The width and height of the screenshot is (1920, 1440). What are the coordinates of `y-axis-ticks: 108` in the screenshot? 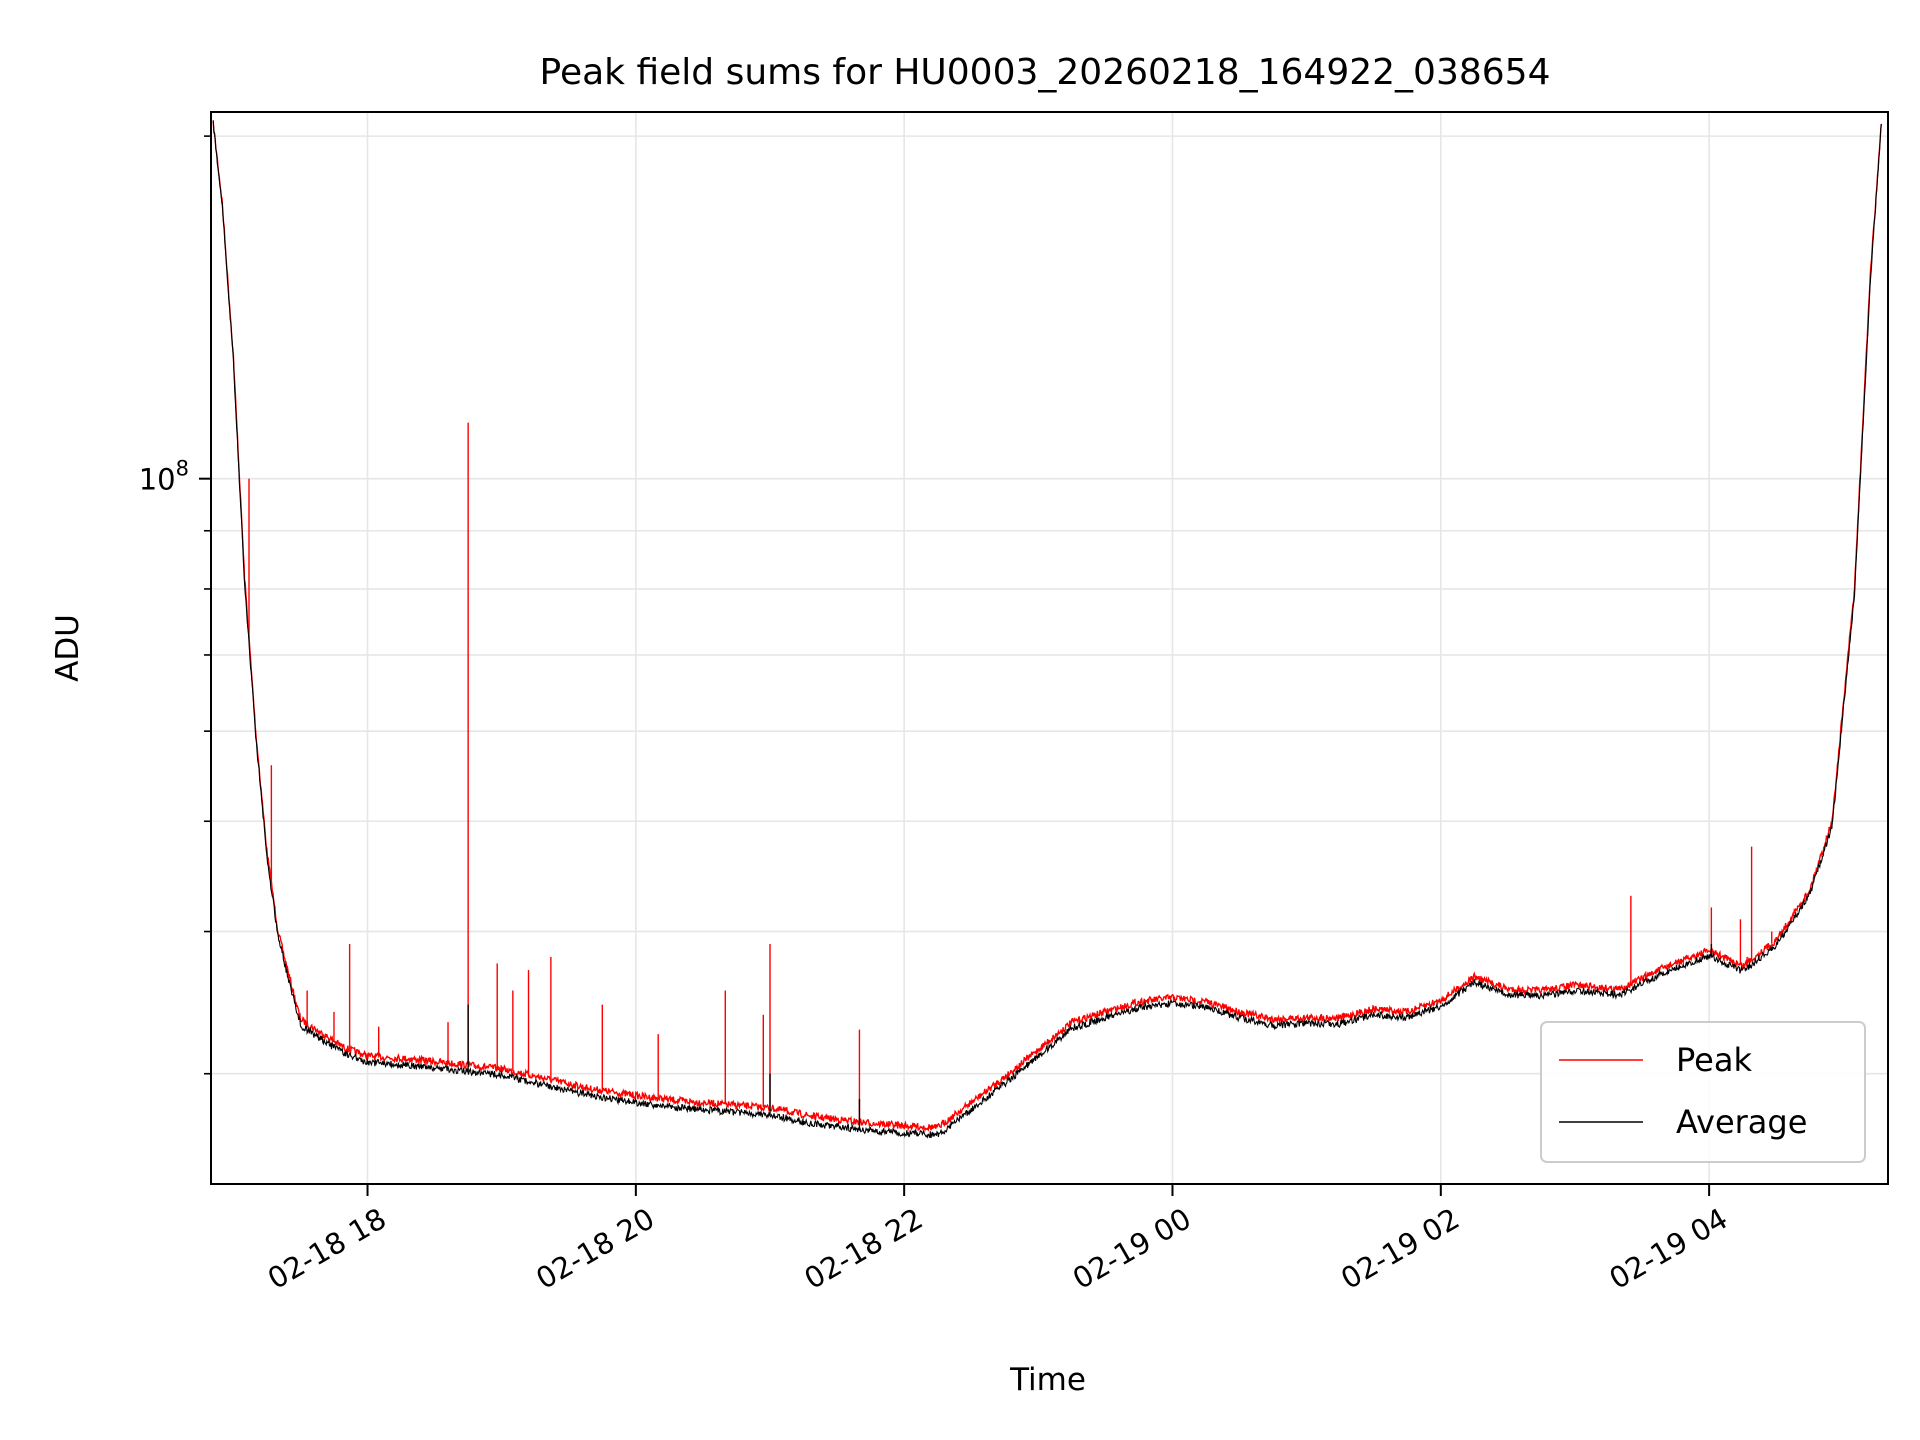 It's located at (175, 605).